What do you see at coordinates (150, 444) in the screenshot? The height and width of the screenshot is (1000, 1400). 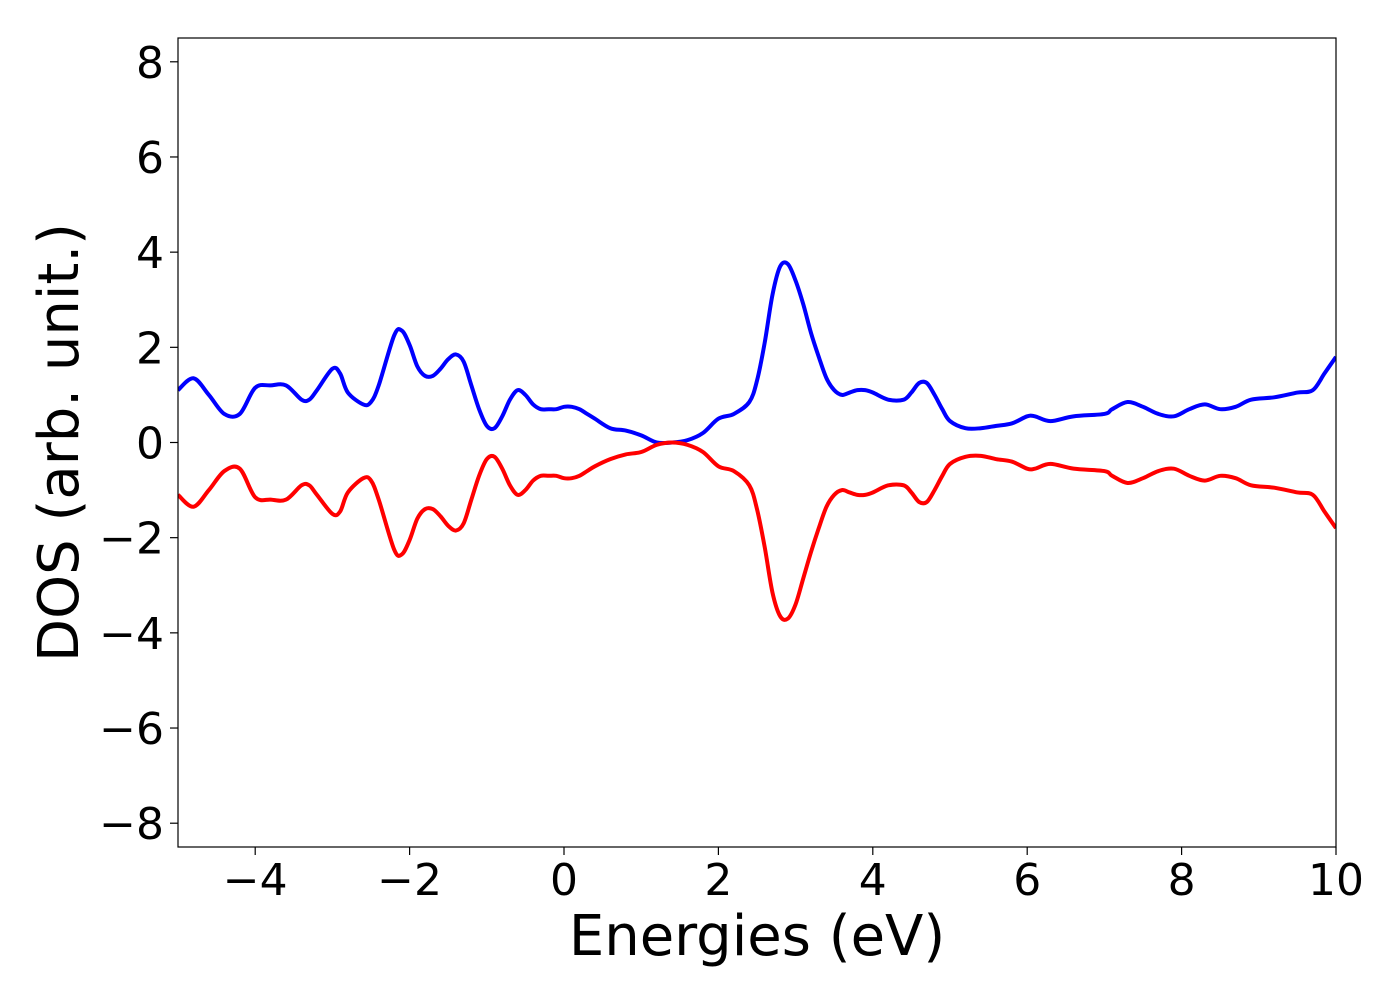 I see `y-tick-label: 0` at bounding box center [150, 444].